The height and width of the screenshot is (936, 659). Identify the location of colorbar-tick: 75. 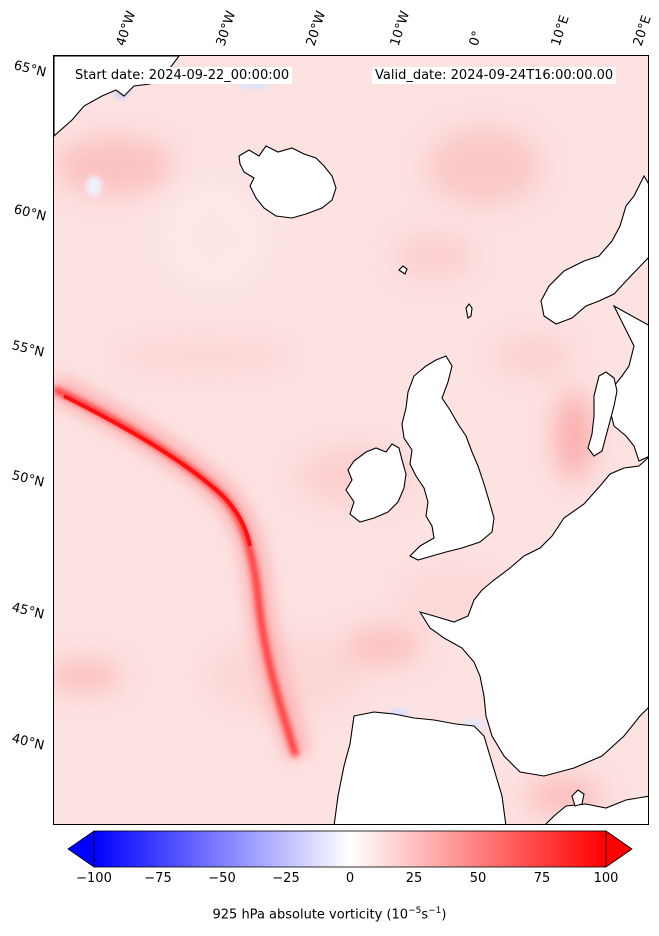
(542, 878).